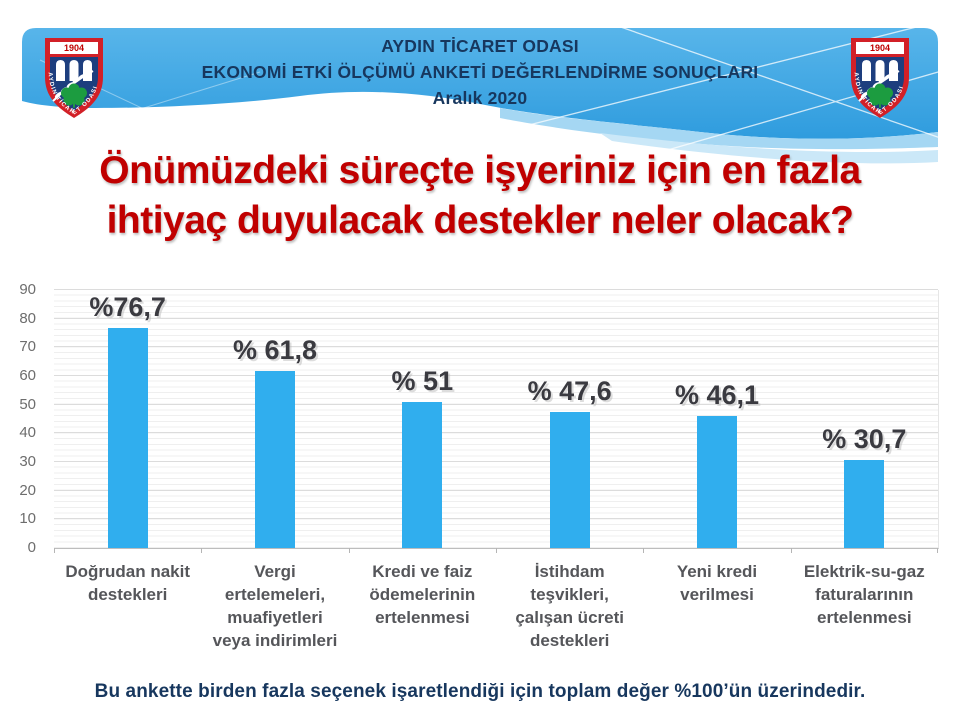  Describe the element at coordinates (717, 394) in the screenshot. I see `bar-value-label: % 46,1` at that location.